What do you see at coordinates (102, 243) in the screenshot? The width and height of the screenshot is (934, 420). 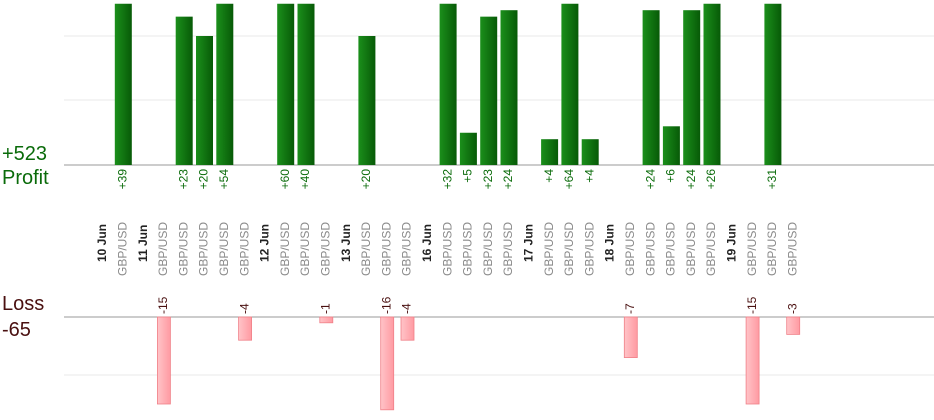 I see `date-label: 10 Jun` at bounding box center [102, 243].